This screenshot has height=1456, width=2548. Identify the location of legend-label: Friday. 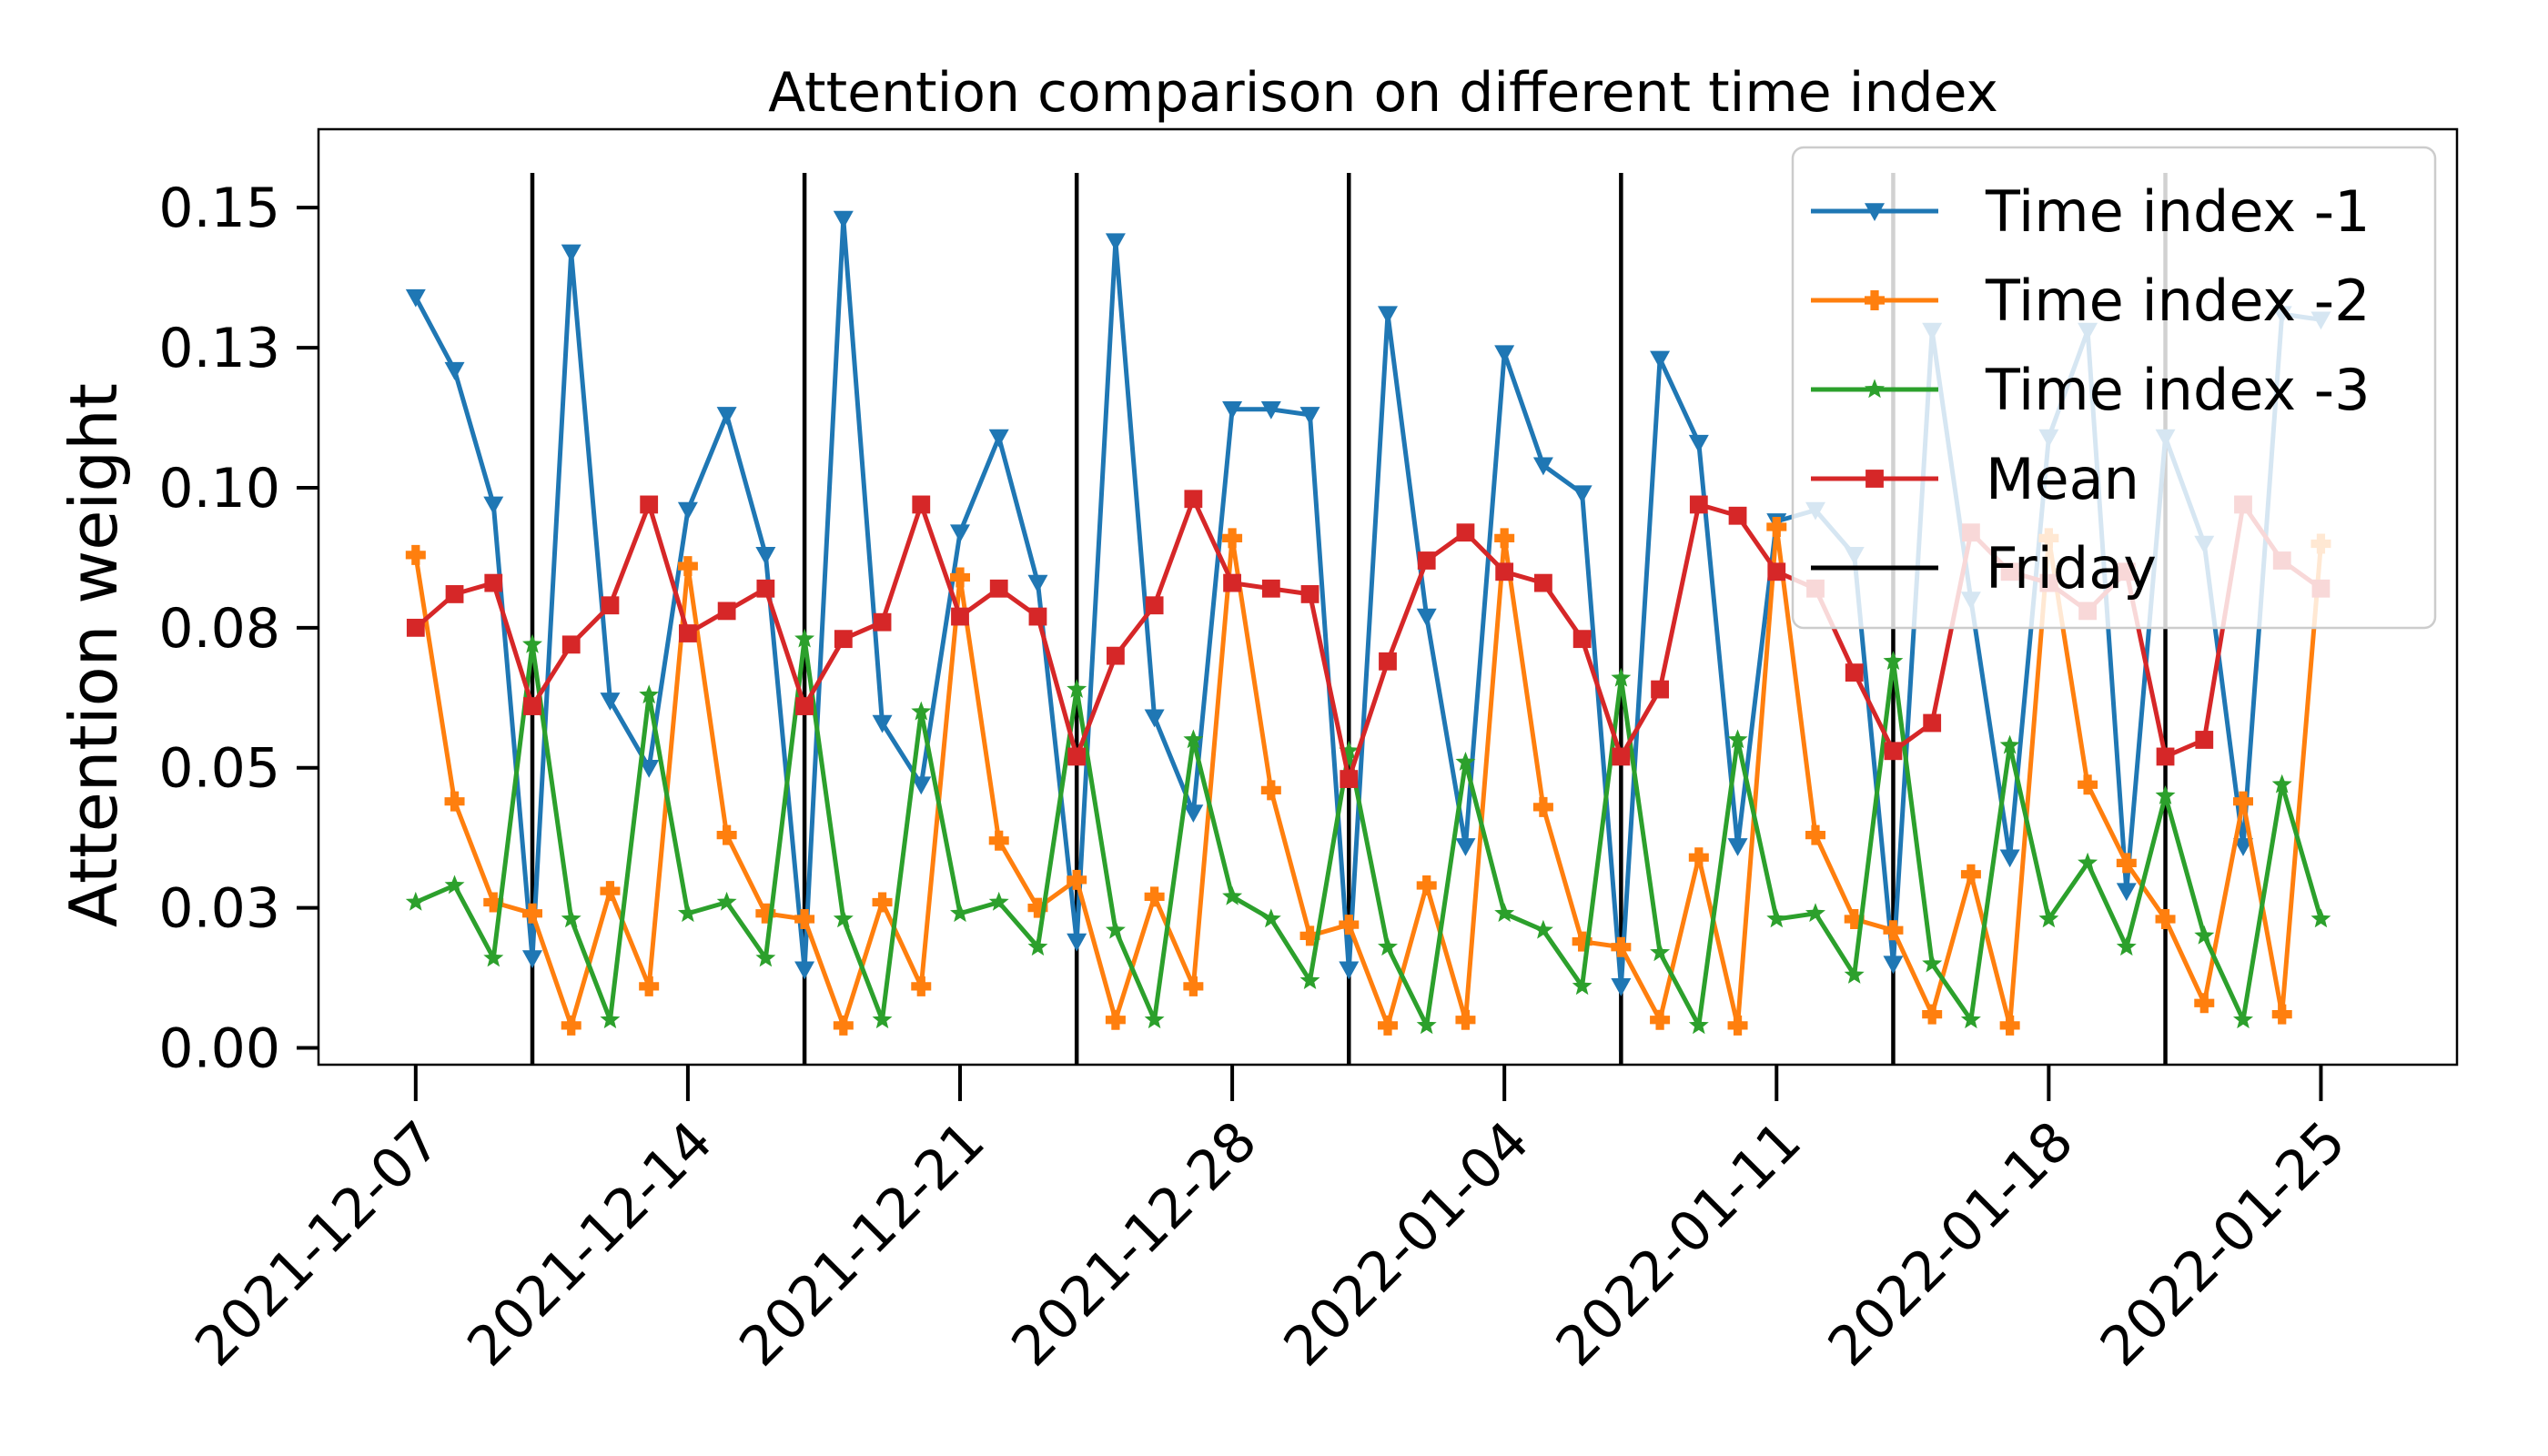
(2071, 568).